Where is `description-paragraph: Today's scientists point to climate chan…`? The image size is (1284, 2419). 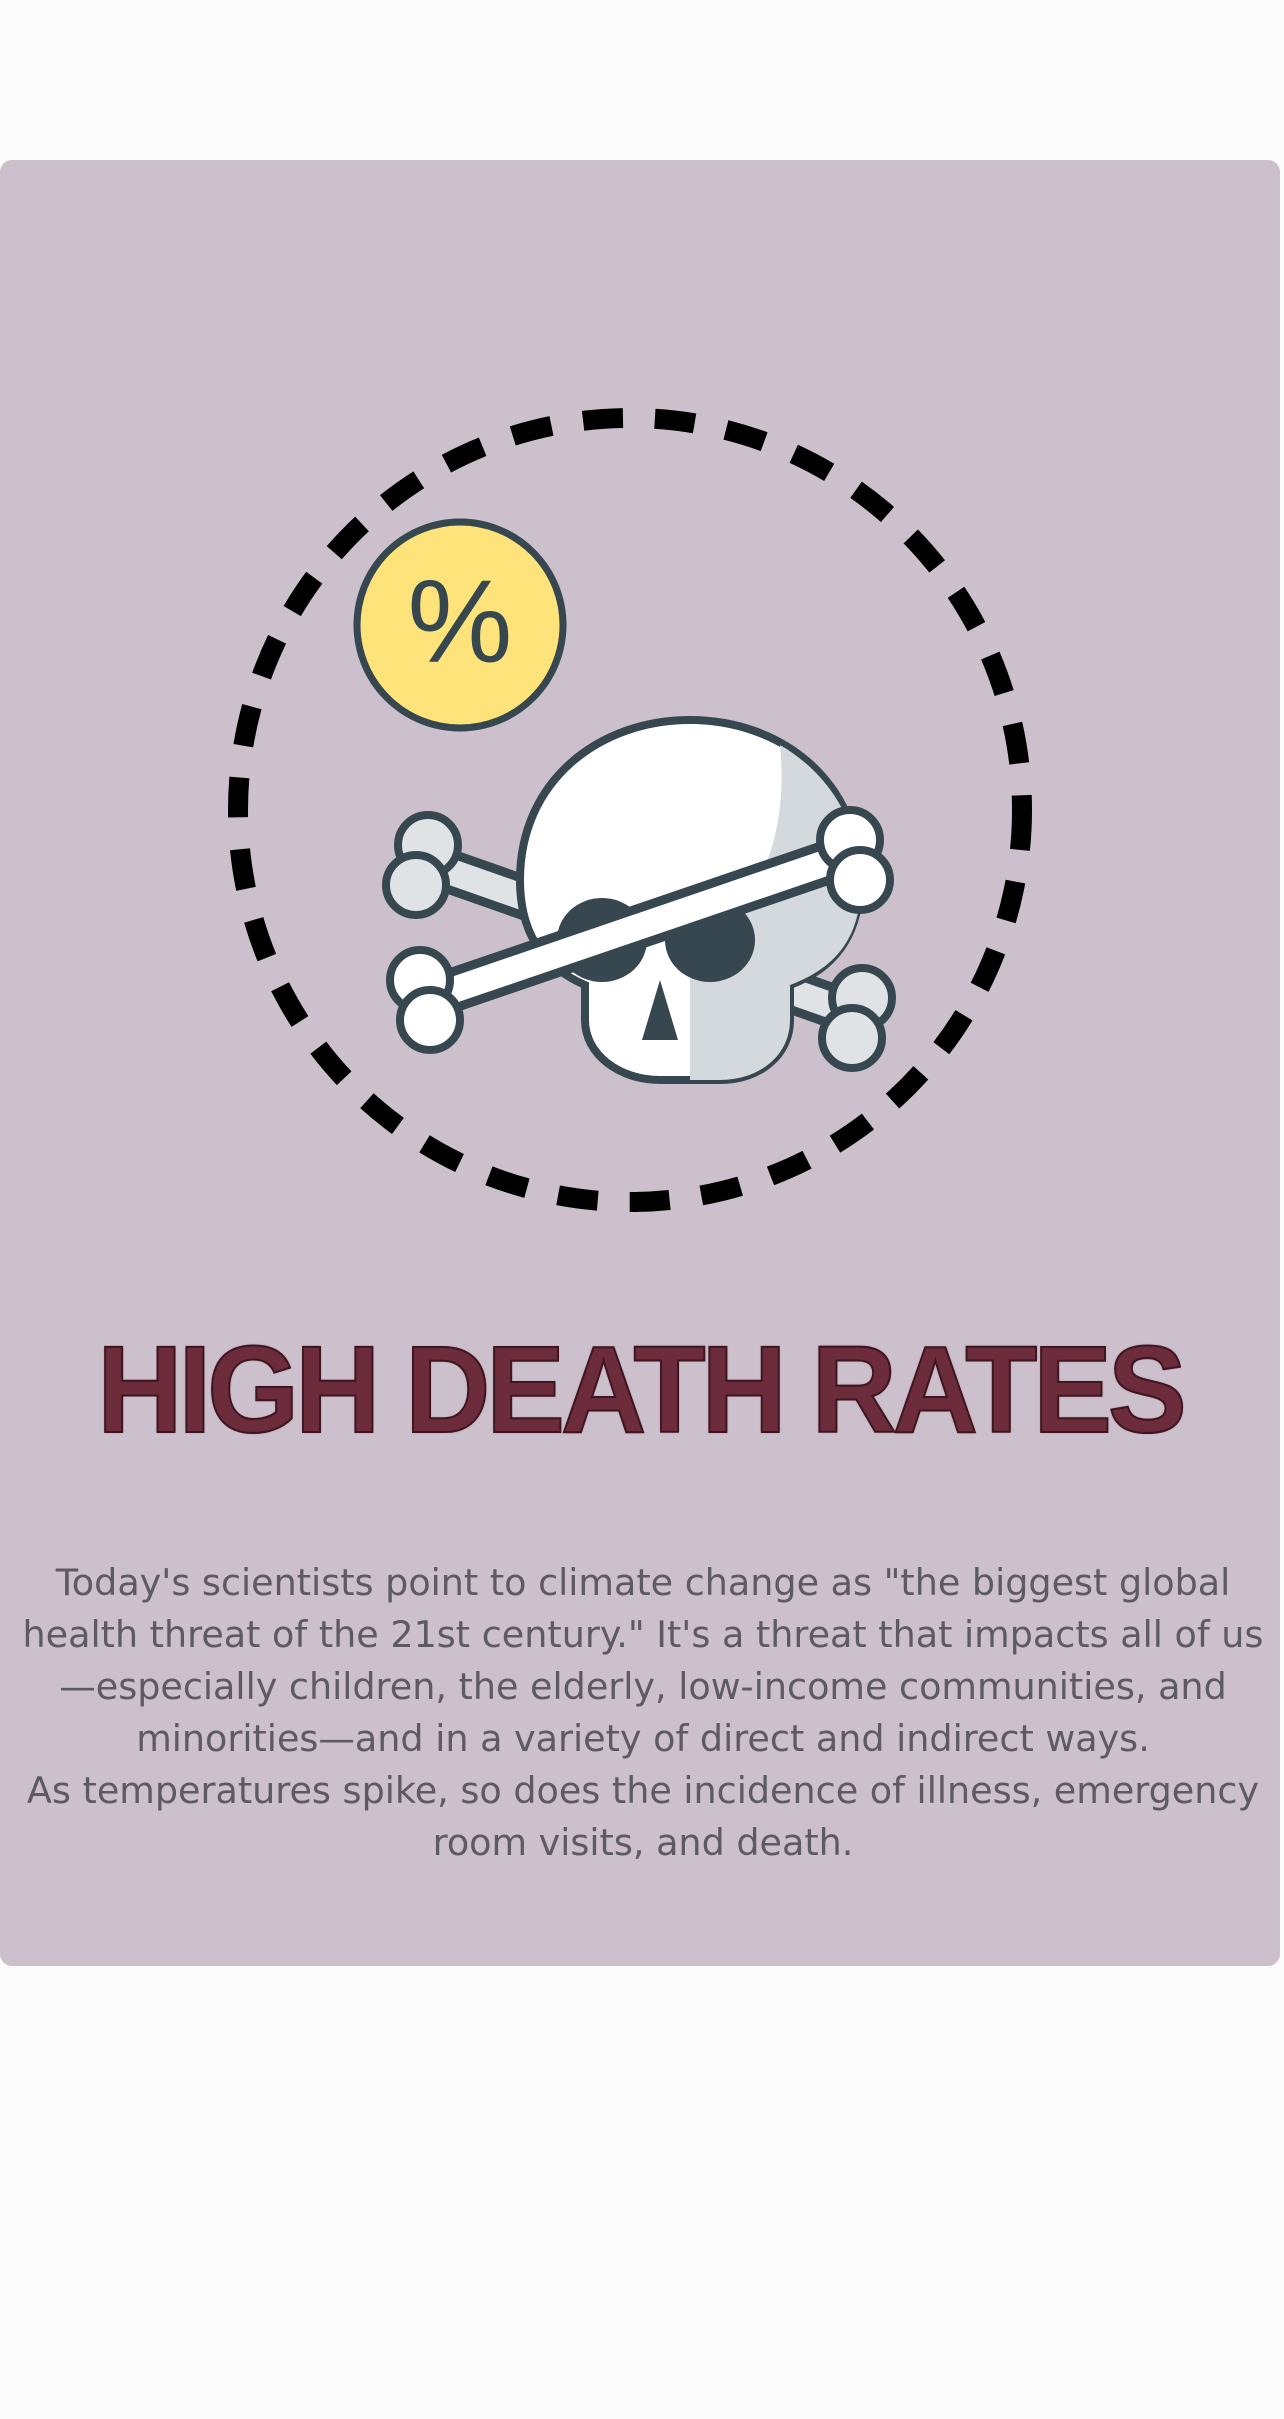 description-paragraph: Today's scientists point to climate chan… is located at coordinates (643, 1660).